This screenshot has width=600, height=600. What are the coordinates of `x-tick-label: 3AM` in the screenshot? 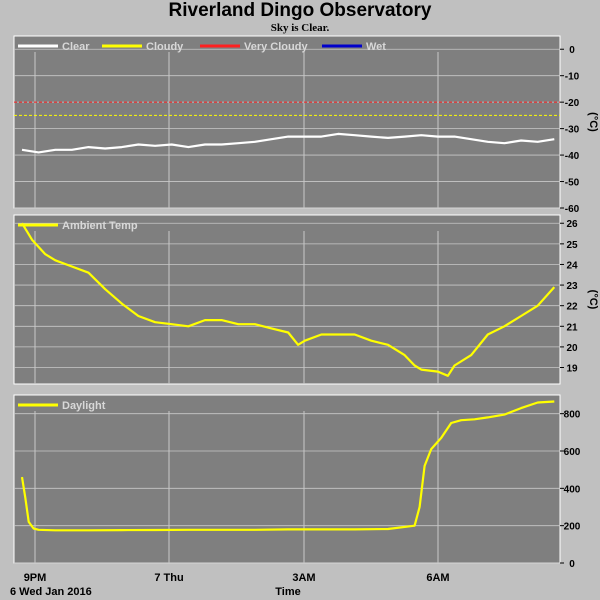 It's located at (303, 578).